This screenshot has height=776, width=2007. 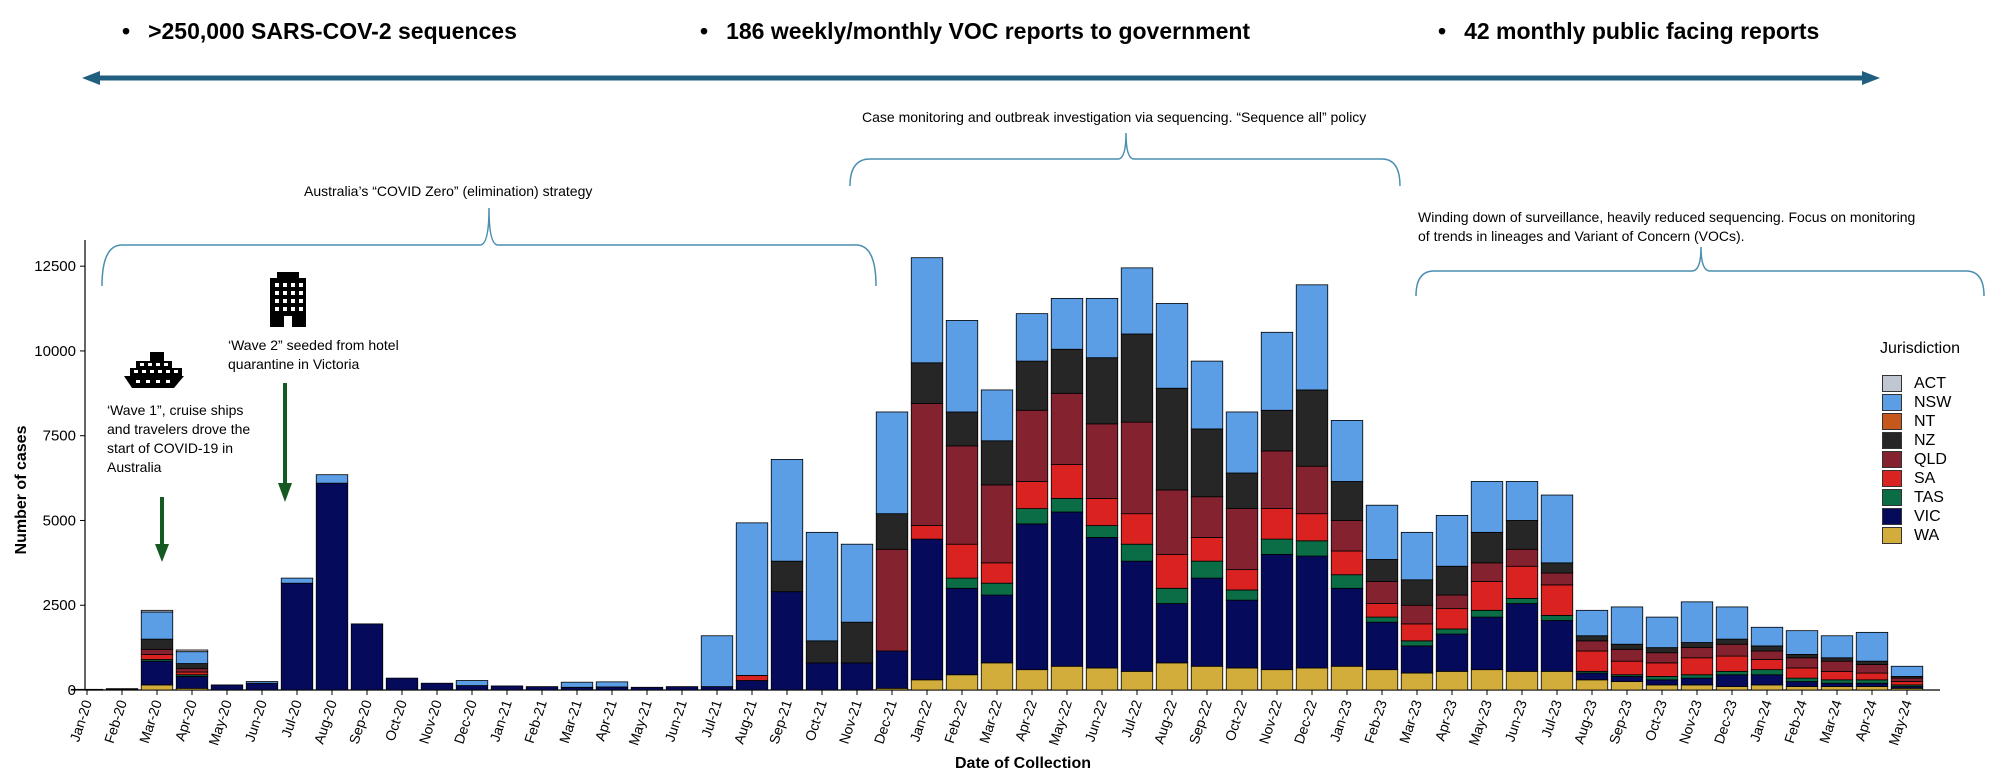 What do you see at coordinates (1940, 459) in the screenshot?
I see `legend-item: QLD` at bounding box center [1940, 459].